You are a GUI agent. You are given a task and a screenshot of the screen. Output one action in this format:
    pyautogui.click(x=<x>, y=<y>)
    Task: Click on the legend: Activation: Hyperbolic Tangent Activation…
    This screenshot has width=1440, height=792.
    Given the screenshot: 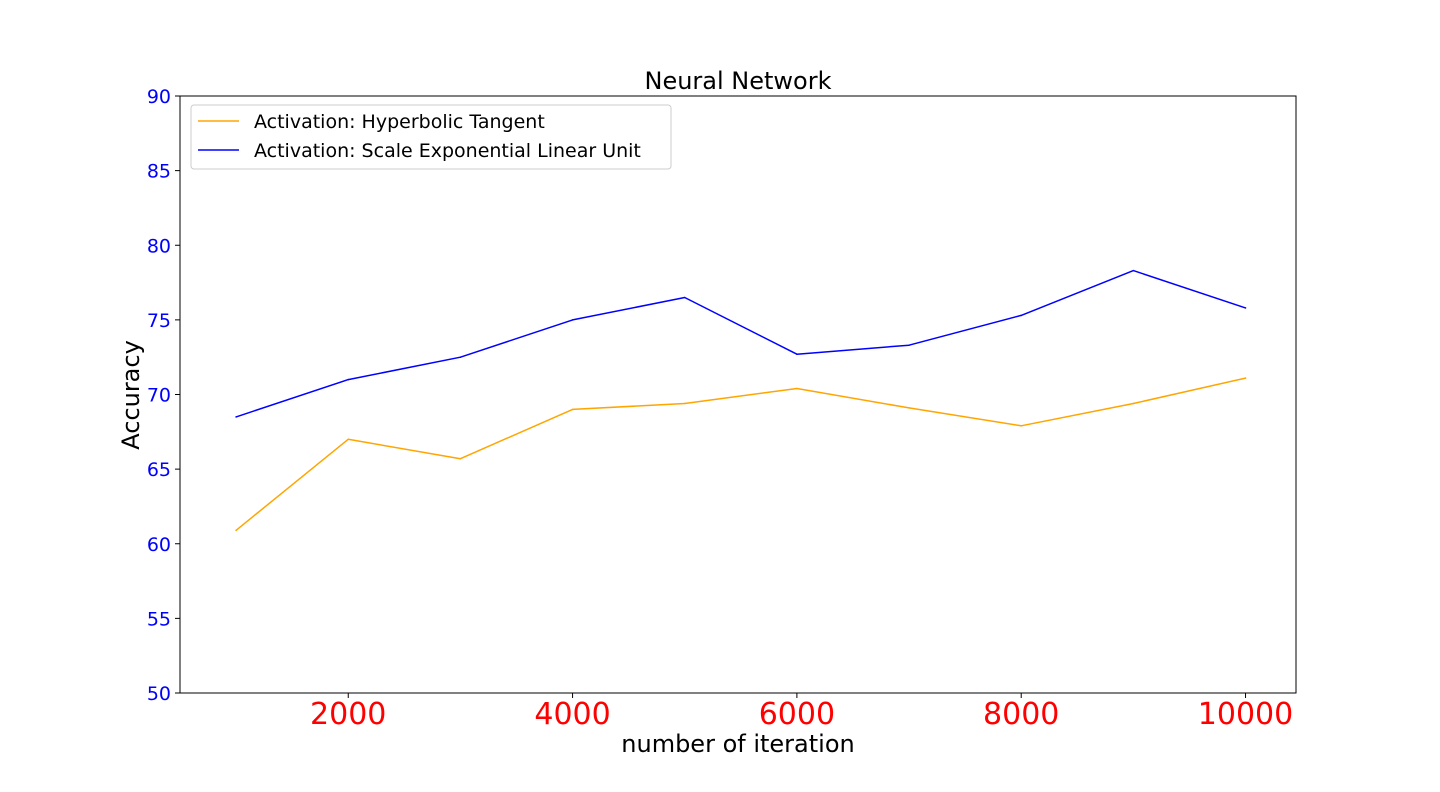 What is the action you would take?
    pyautogui.click(x=431, y=137)
    